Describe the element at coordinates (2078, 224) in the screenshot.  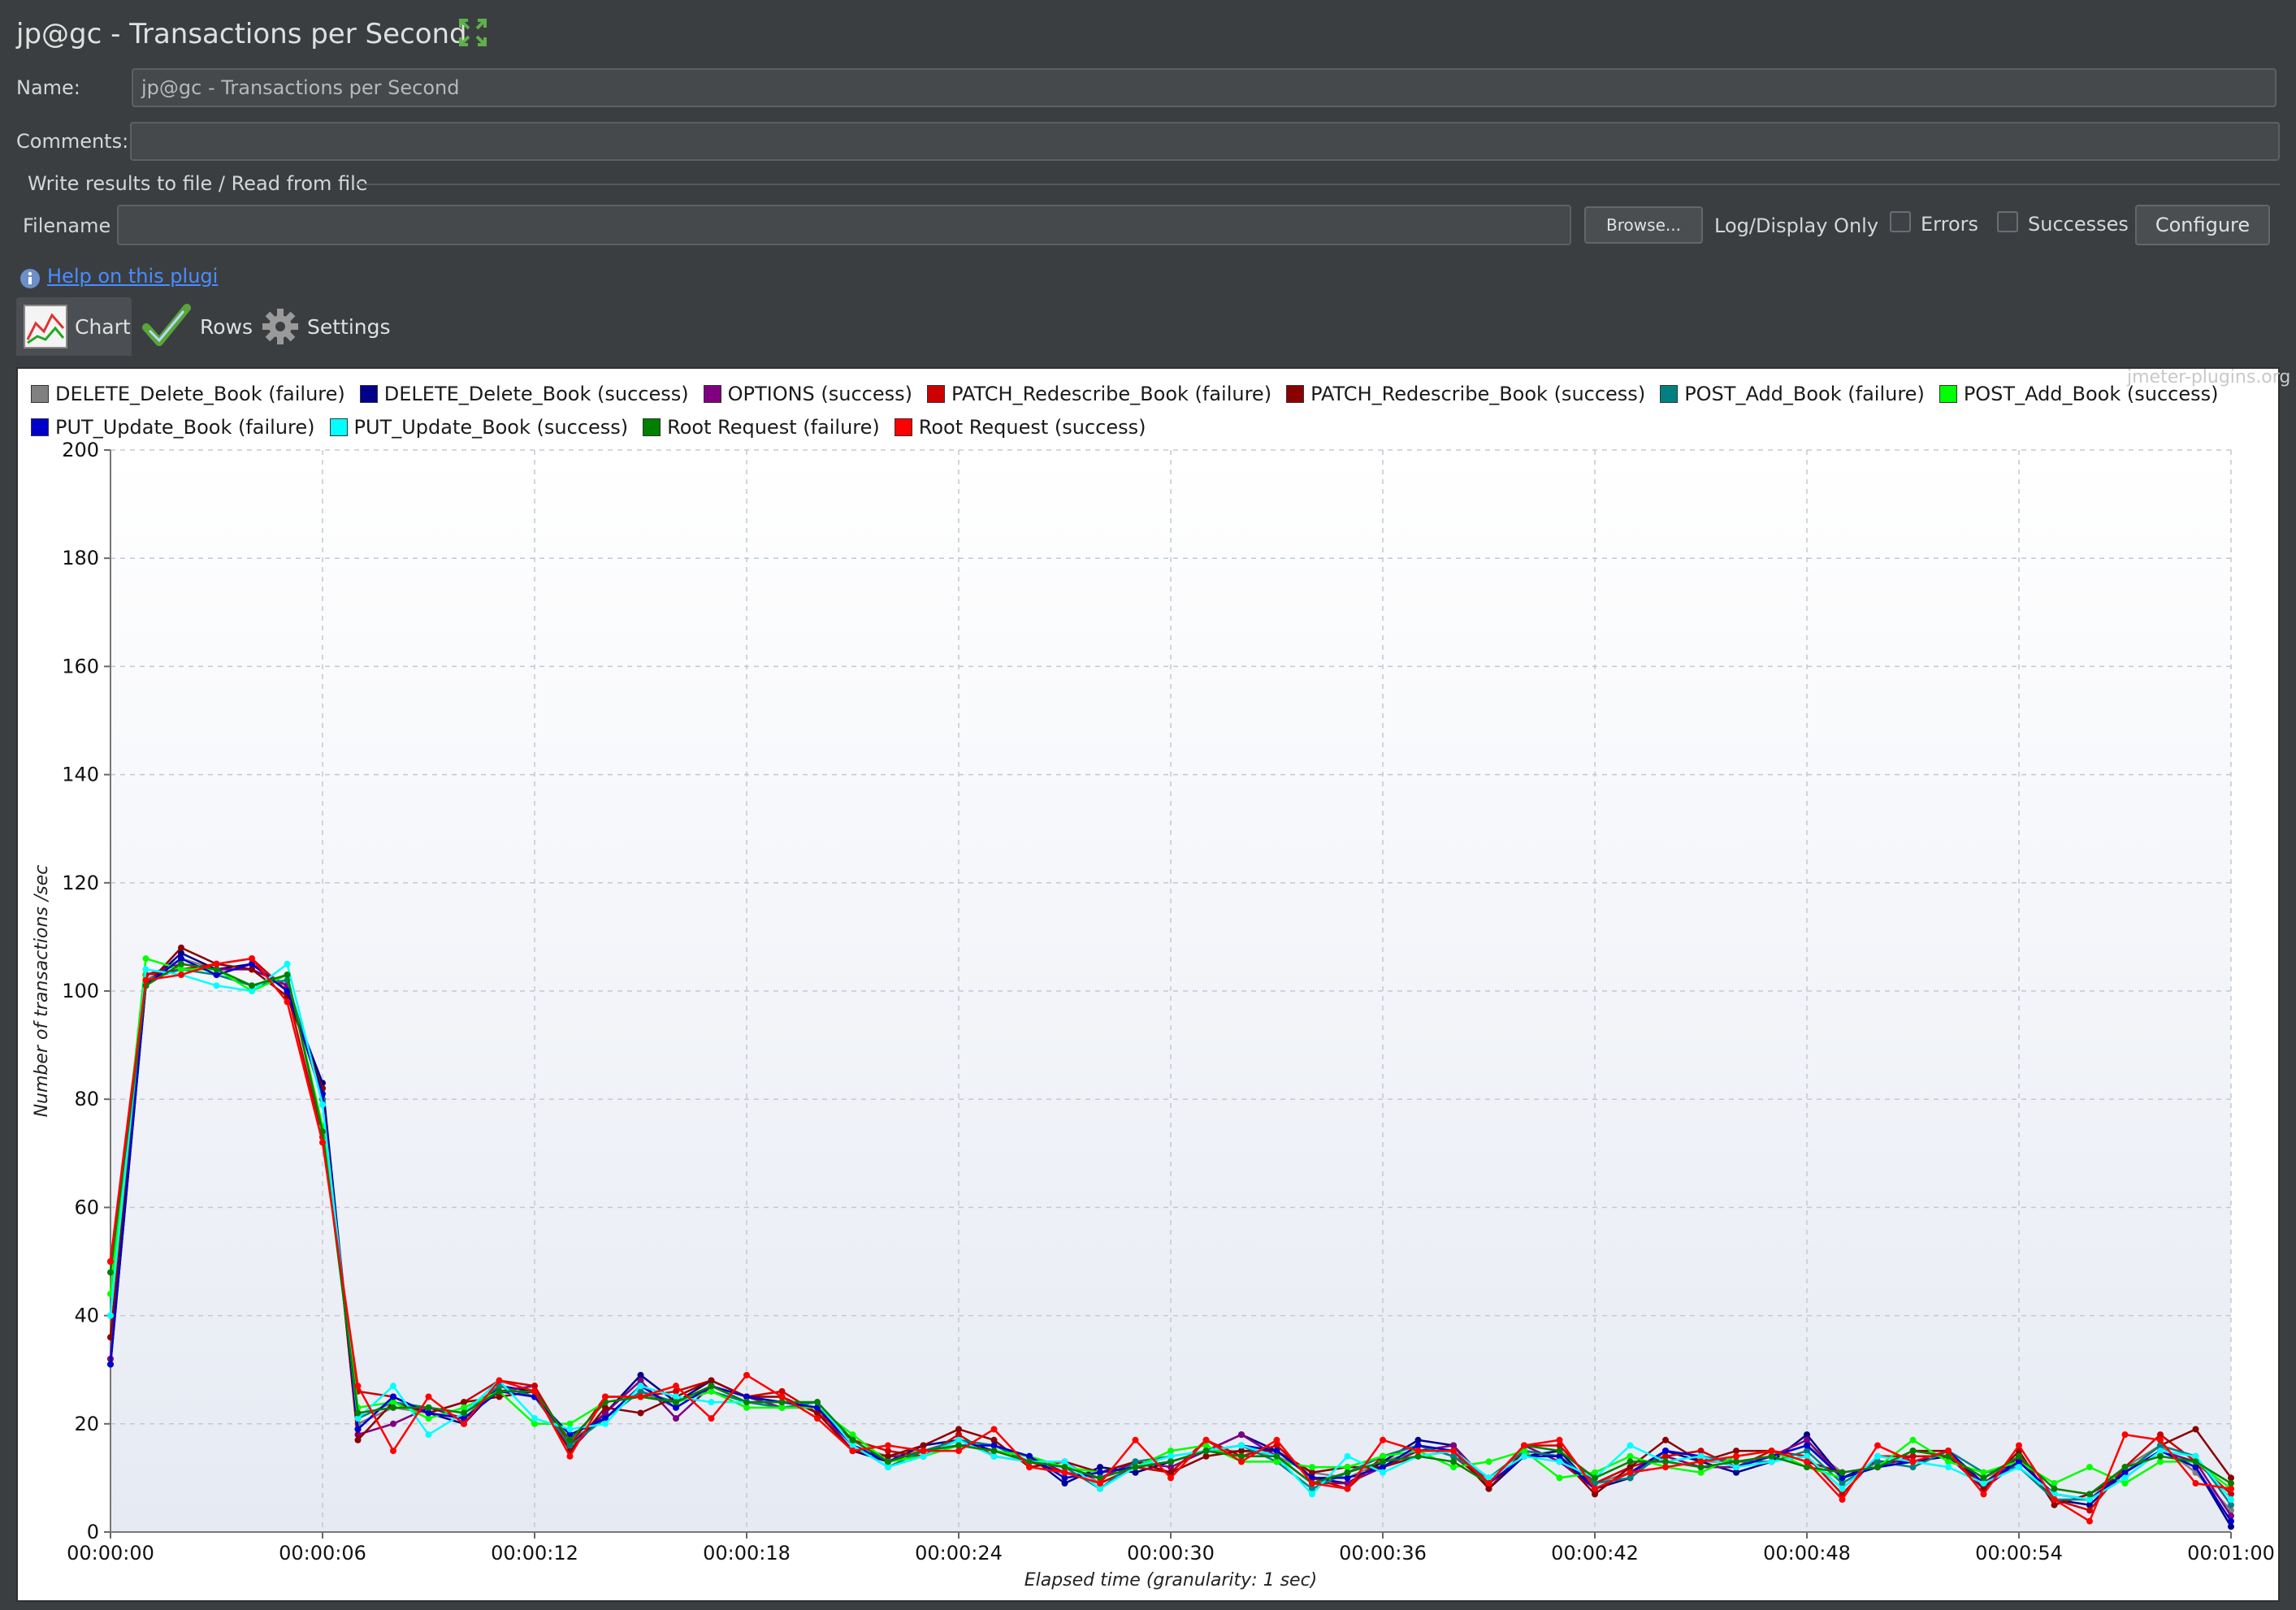
I see `successes-label: Successes` at that location.